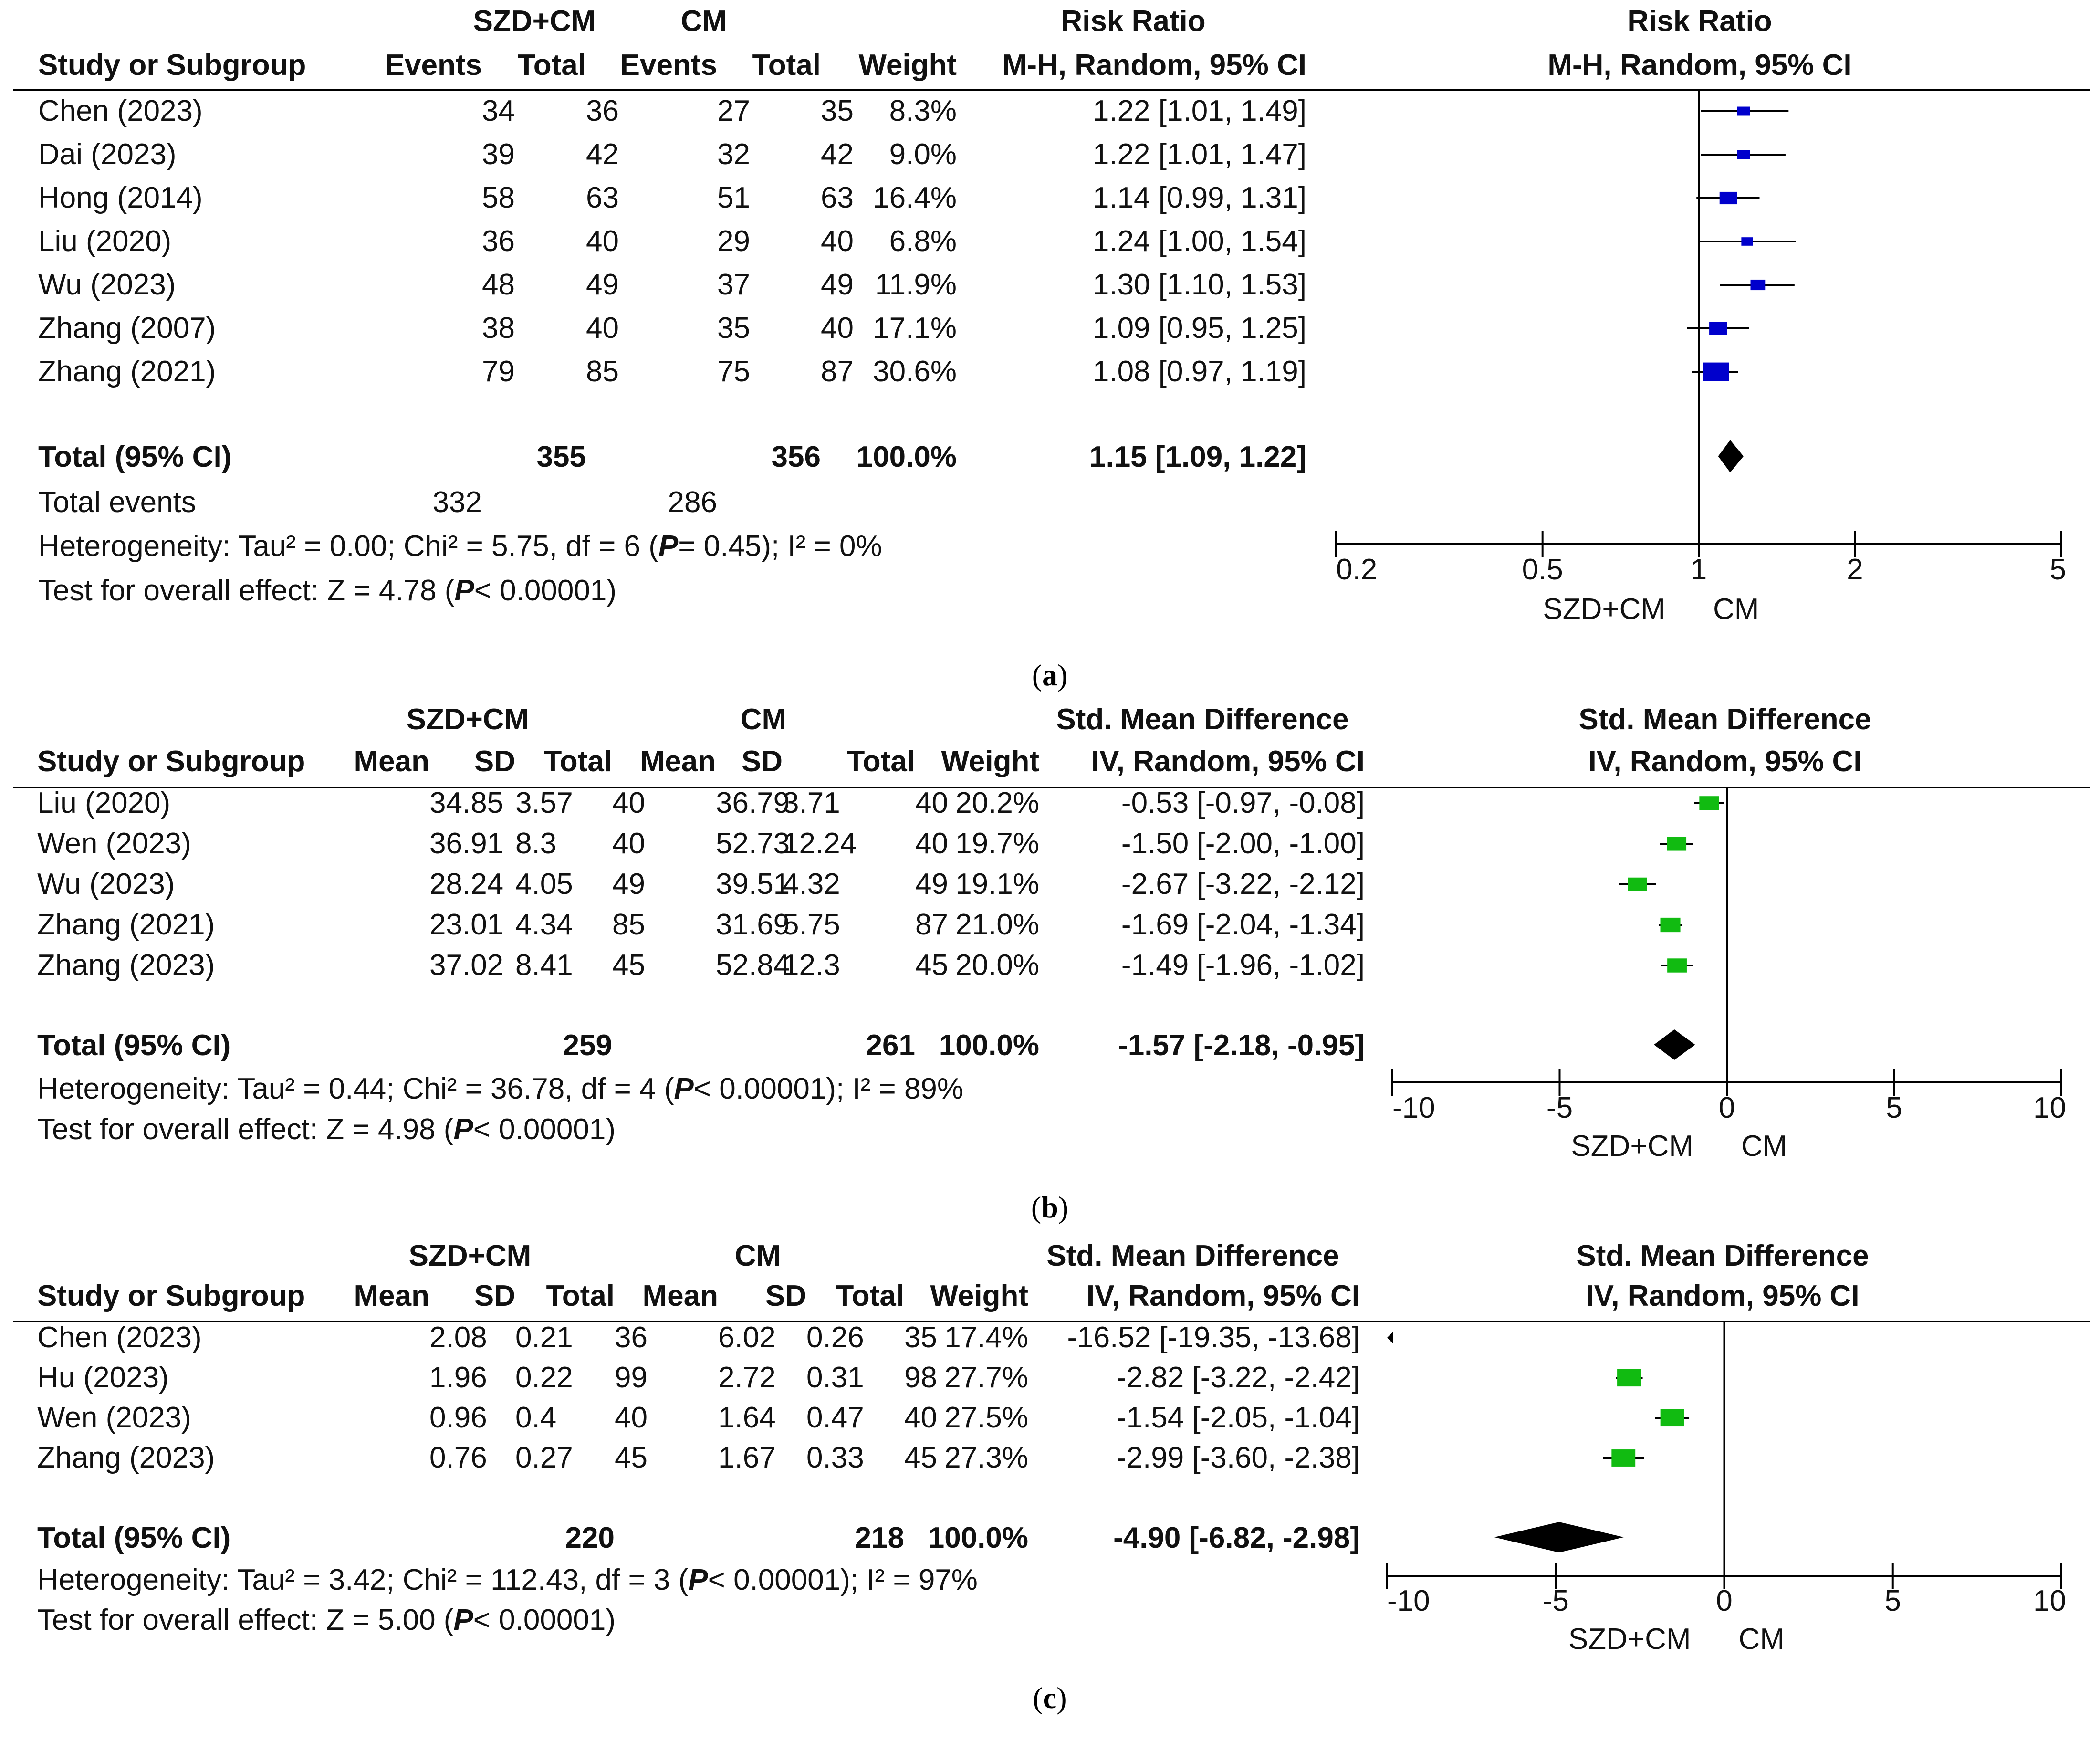 Image resolution: width=2100 pixels, height=1741 pixels. What do you see at coordinates (1192, 1255) in the screenshot?
I see `group-header-statistic: Std. Mean Difference` at bounding box center [1192, 1255].